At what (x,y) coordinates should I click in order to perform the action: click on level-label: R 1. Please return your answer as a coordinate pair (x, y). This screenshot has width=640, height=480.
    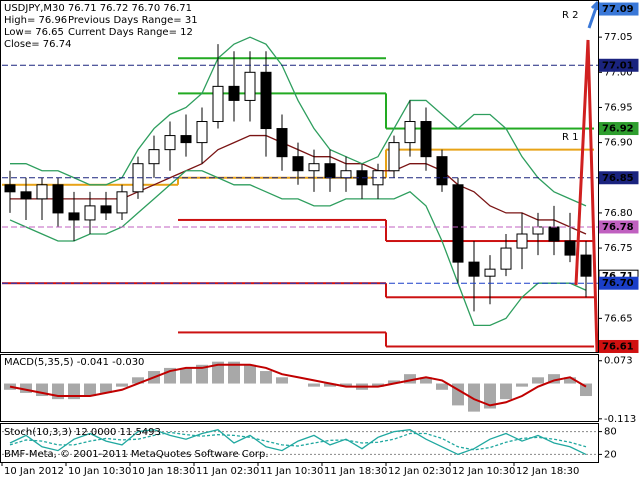
    Looking at the image, I should click on (570, 137).